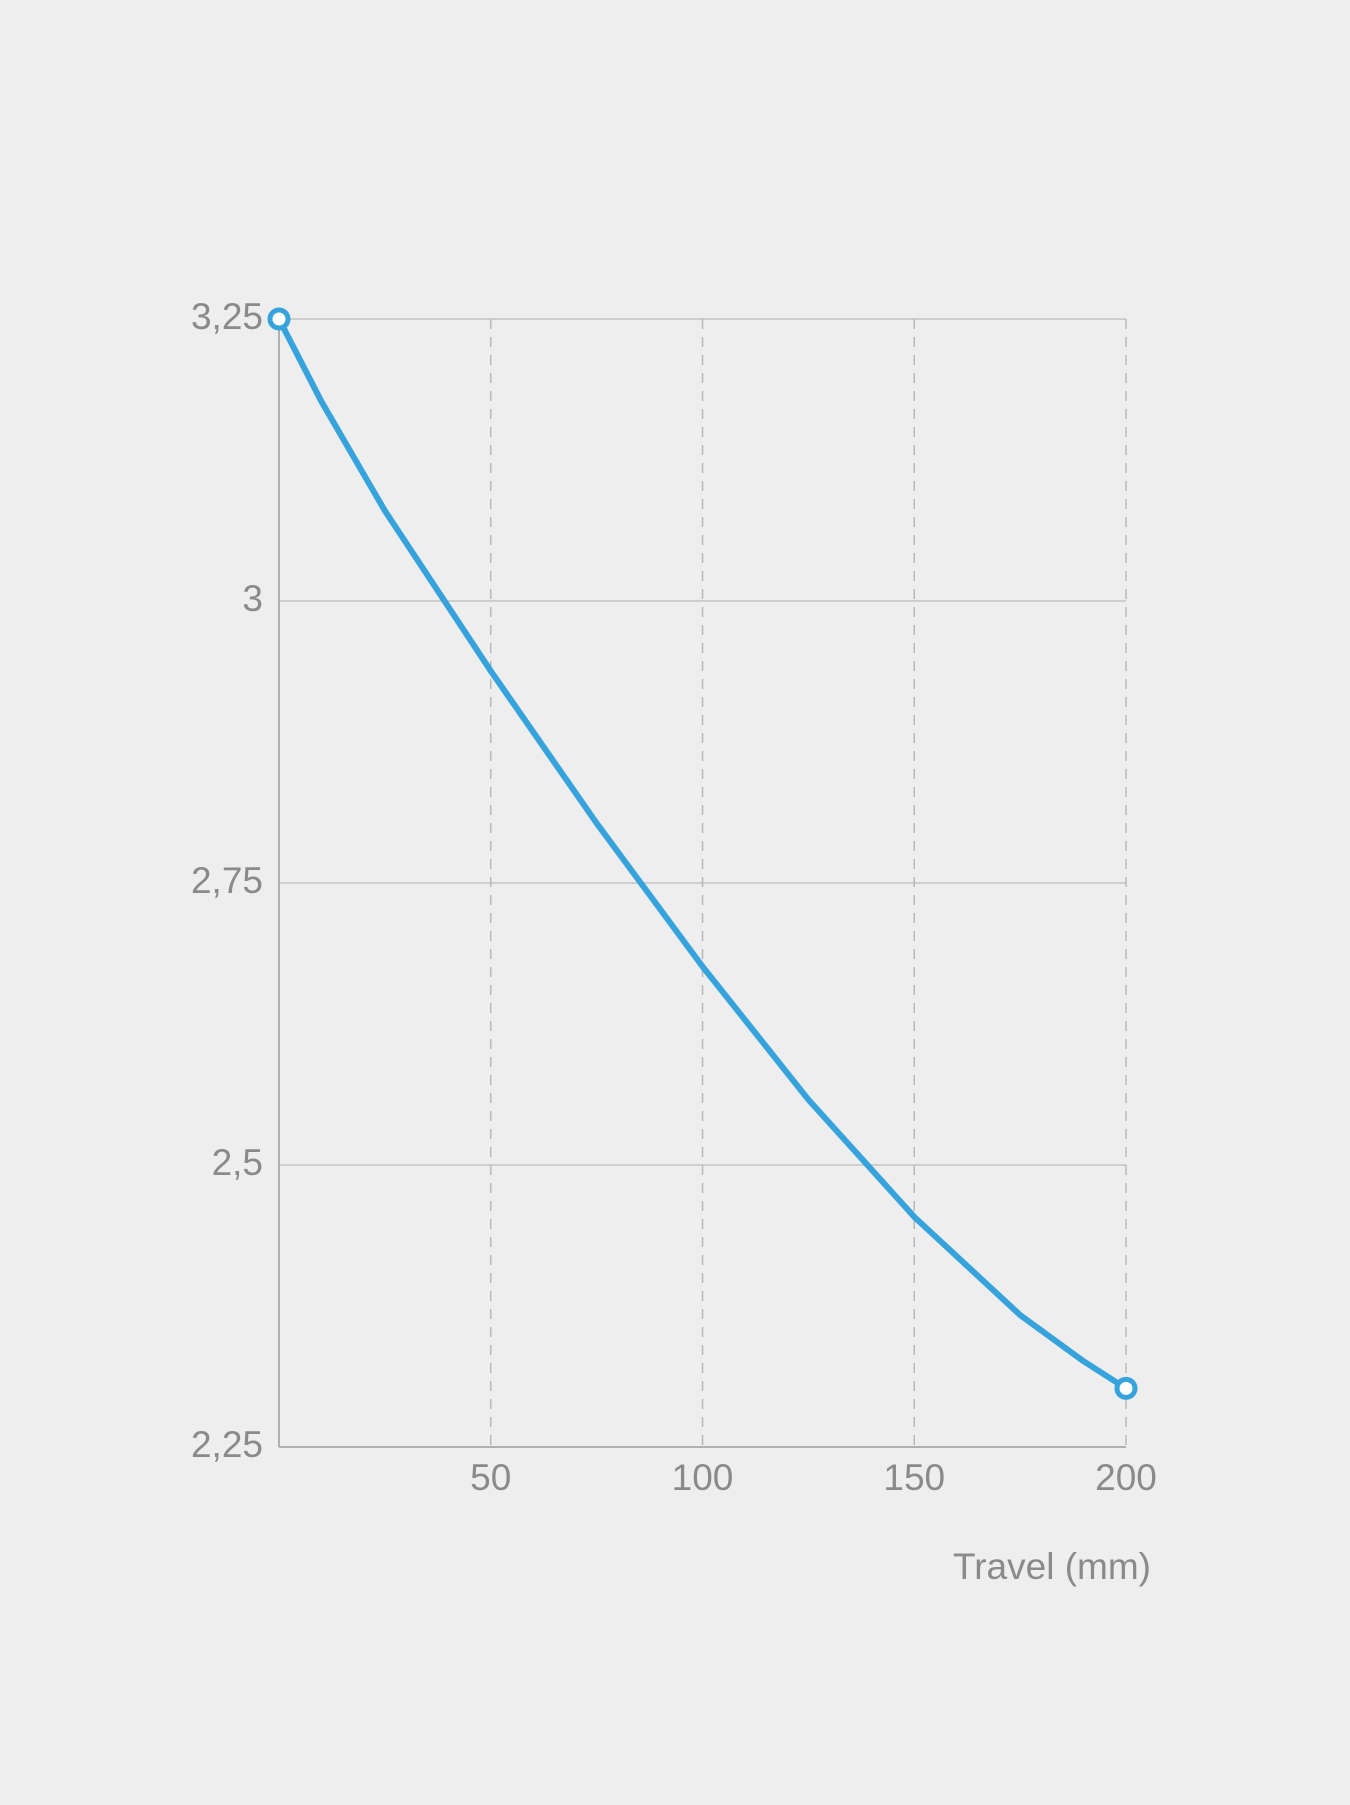  What do you see at coordinates (227, 880) in the screenshot?
I see `y-tick-label: 2,75` at bounding box center [227, 880].